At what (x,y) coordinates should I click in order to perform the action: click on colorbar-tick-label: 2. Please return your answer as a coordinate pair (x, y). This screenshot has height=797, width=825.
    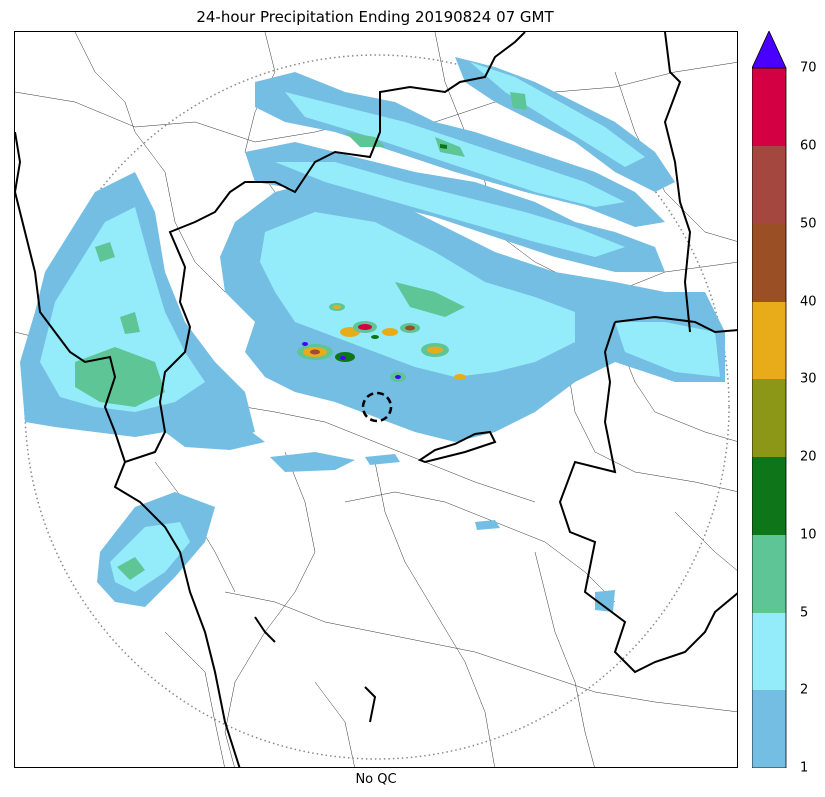
    Looking at the image, I should click on (804, 690).